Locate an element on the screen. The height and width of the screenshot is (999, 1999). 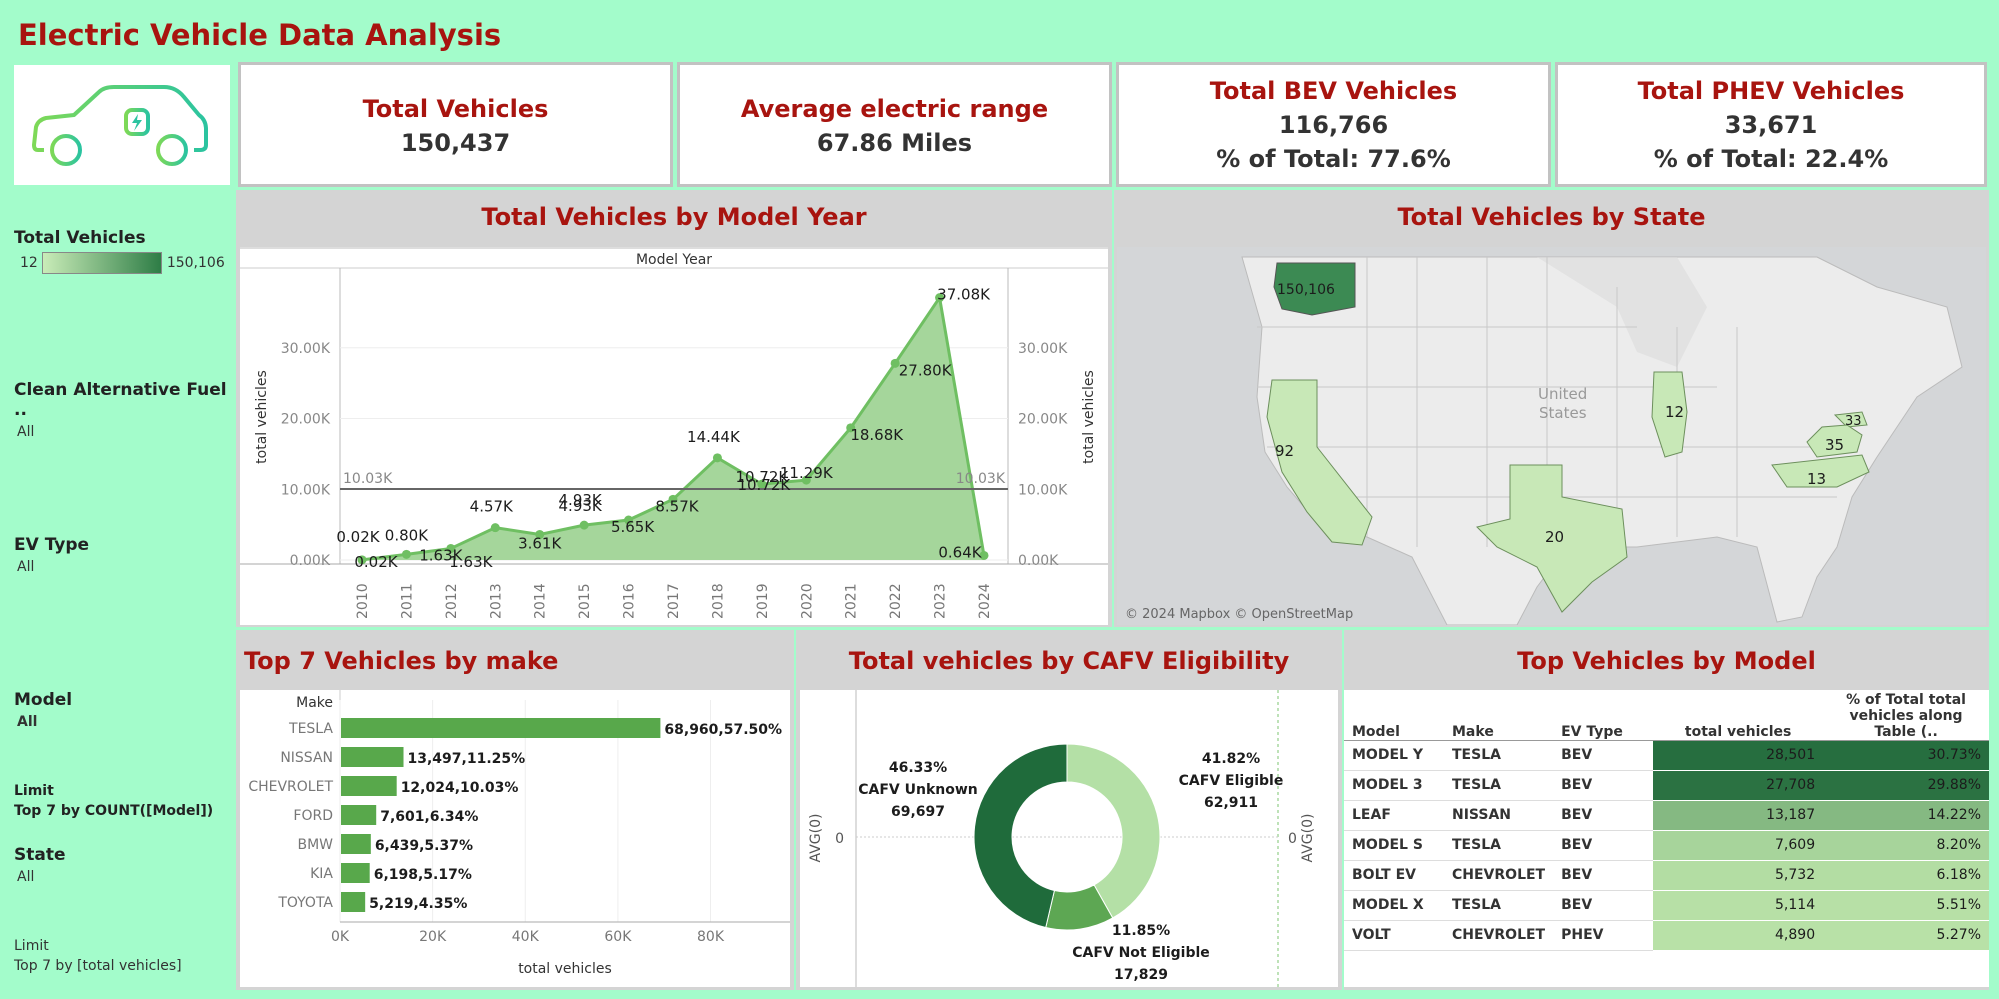
kpi-average-range: Average electric range 67.86 Miles is located at coordinates (894, 124).